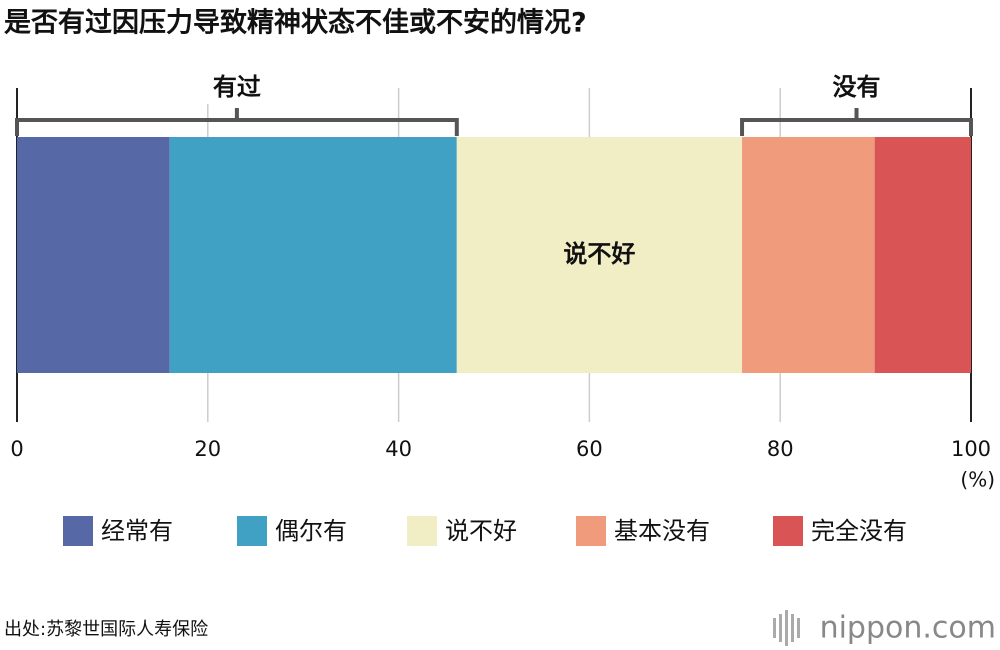 Image resolution: width=1000 pixels, height=650 pixels. Describe the element at coordinates (16, 449) in the screenshot. I see `x-tick-label: 0` at that location.